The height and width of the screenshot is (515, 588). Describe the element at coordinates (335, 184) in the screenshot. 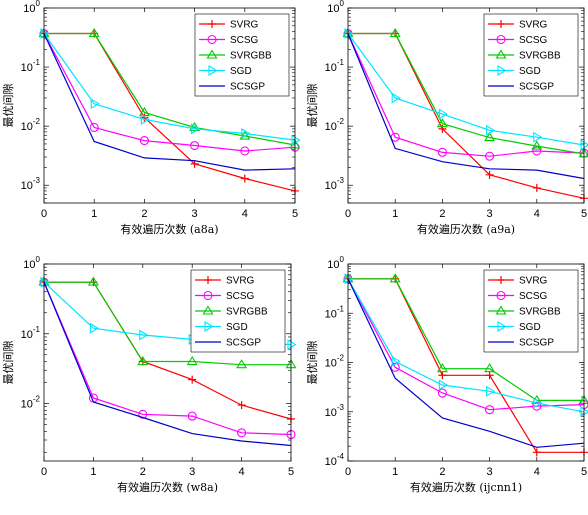

I see `y-tick-label: 10⁻³` at that location.